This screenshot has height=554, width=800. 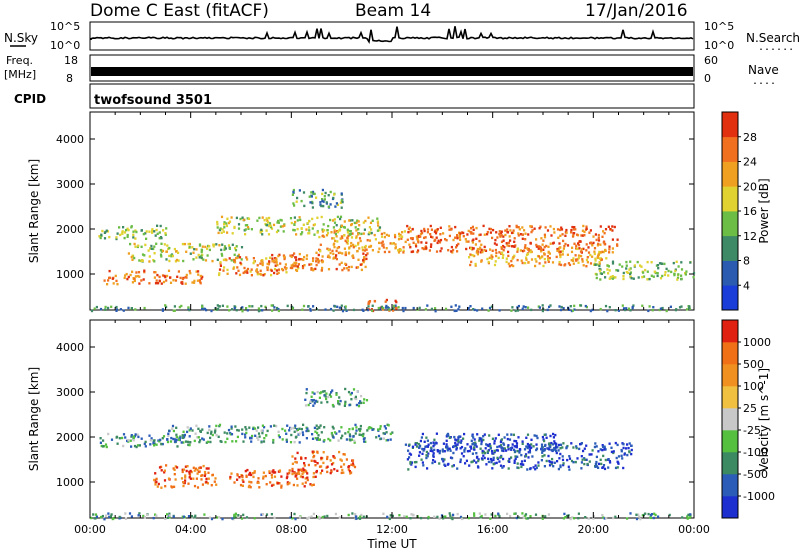 I want to click on freq-tick-top: 18, so click(x=71, y=60).